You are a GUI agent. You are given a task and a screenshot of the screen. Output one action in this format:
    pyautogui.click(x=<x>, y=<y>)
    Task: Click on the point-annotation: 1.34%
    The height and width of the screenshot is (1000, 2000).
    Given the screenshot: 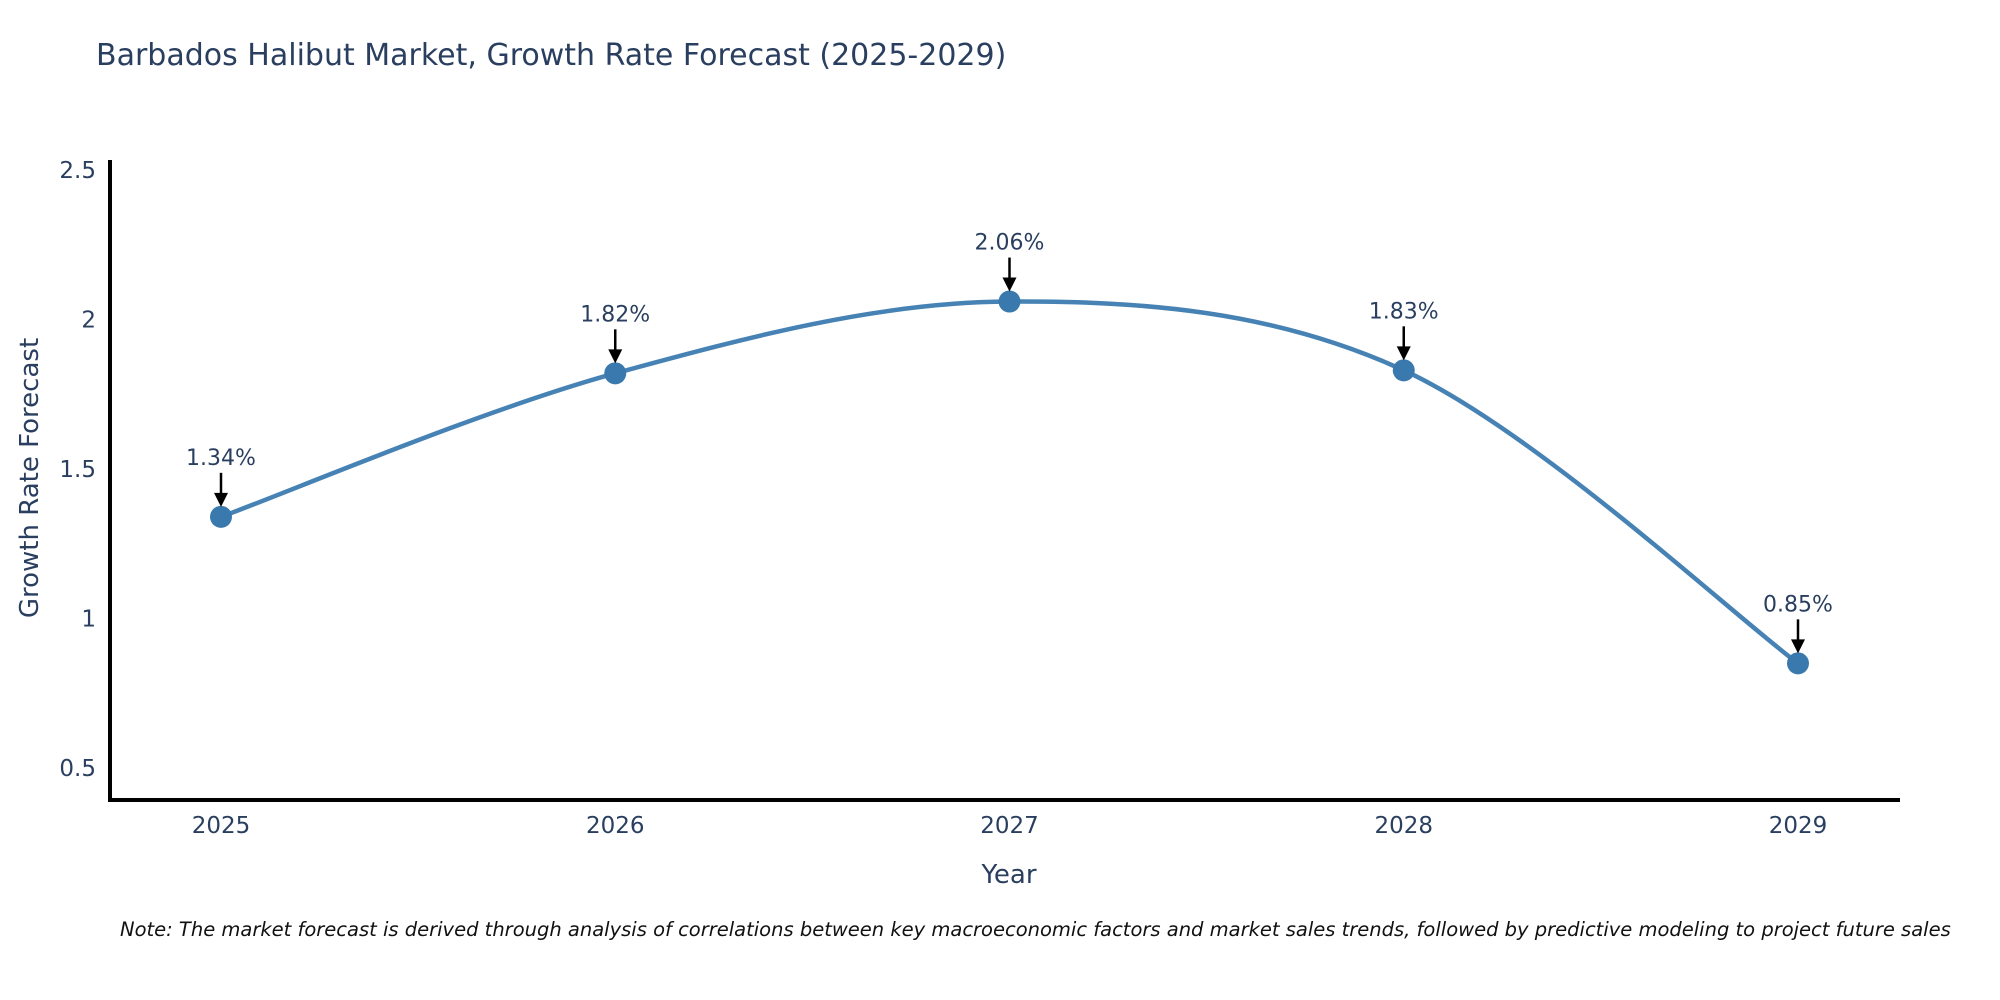 What is the action you would take?
    pyautogui.click(x=221, y=458)
    